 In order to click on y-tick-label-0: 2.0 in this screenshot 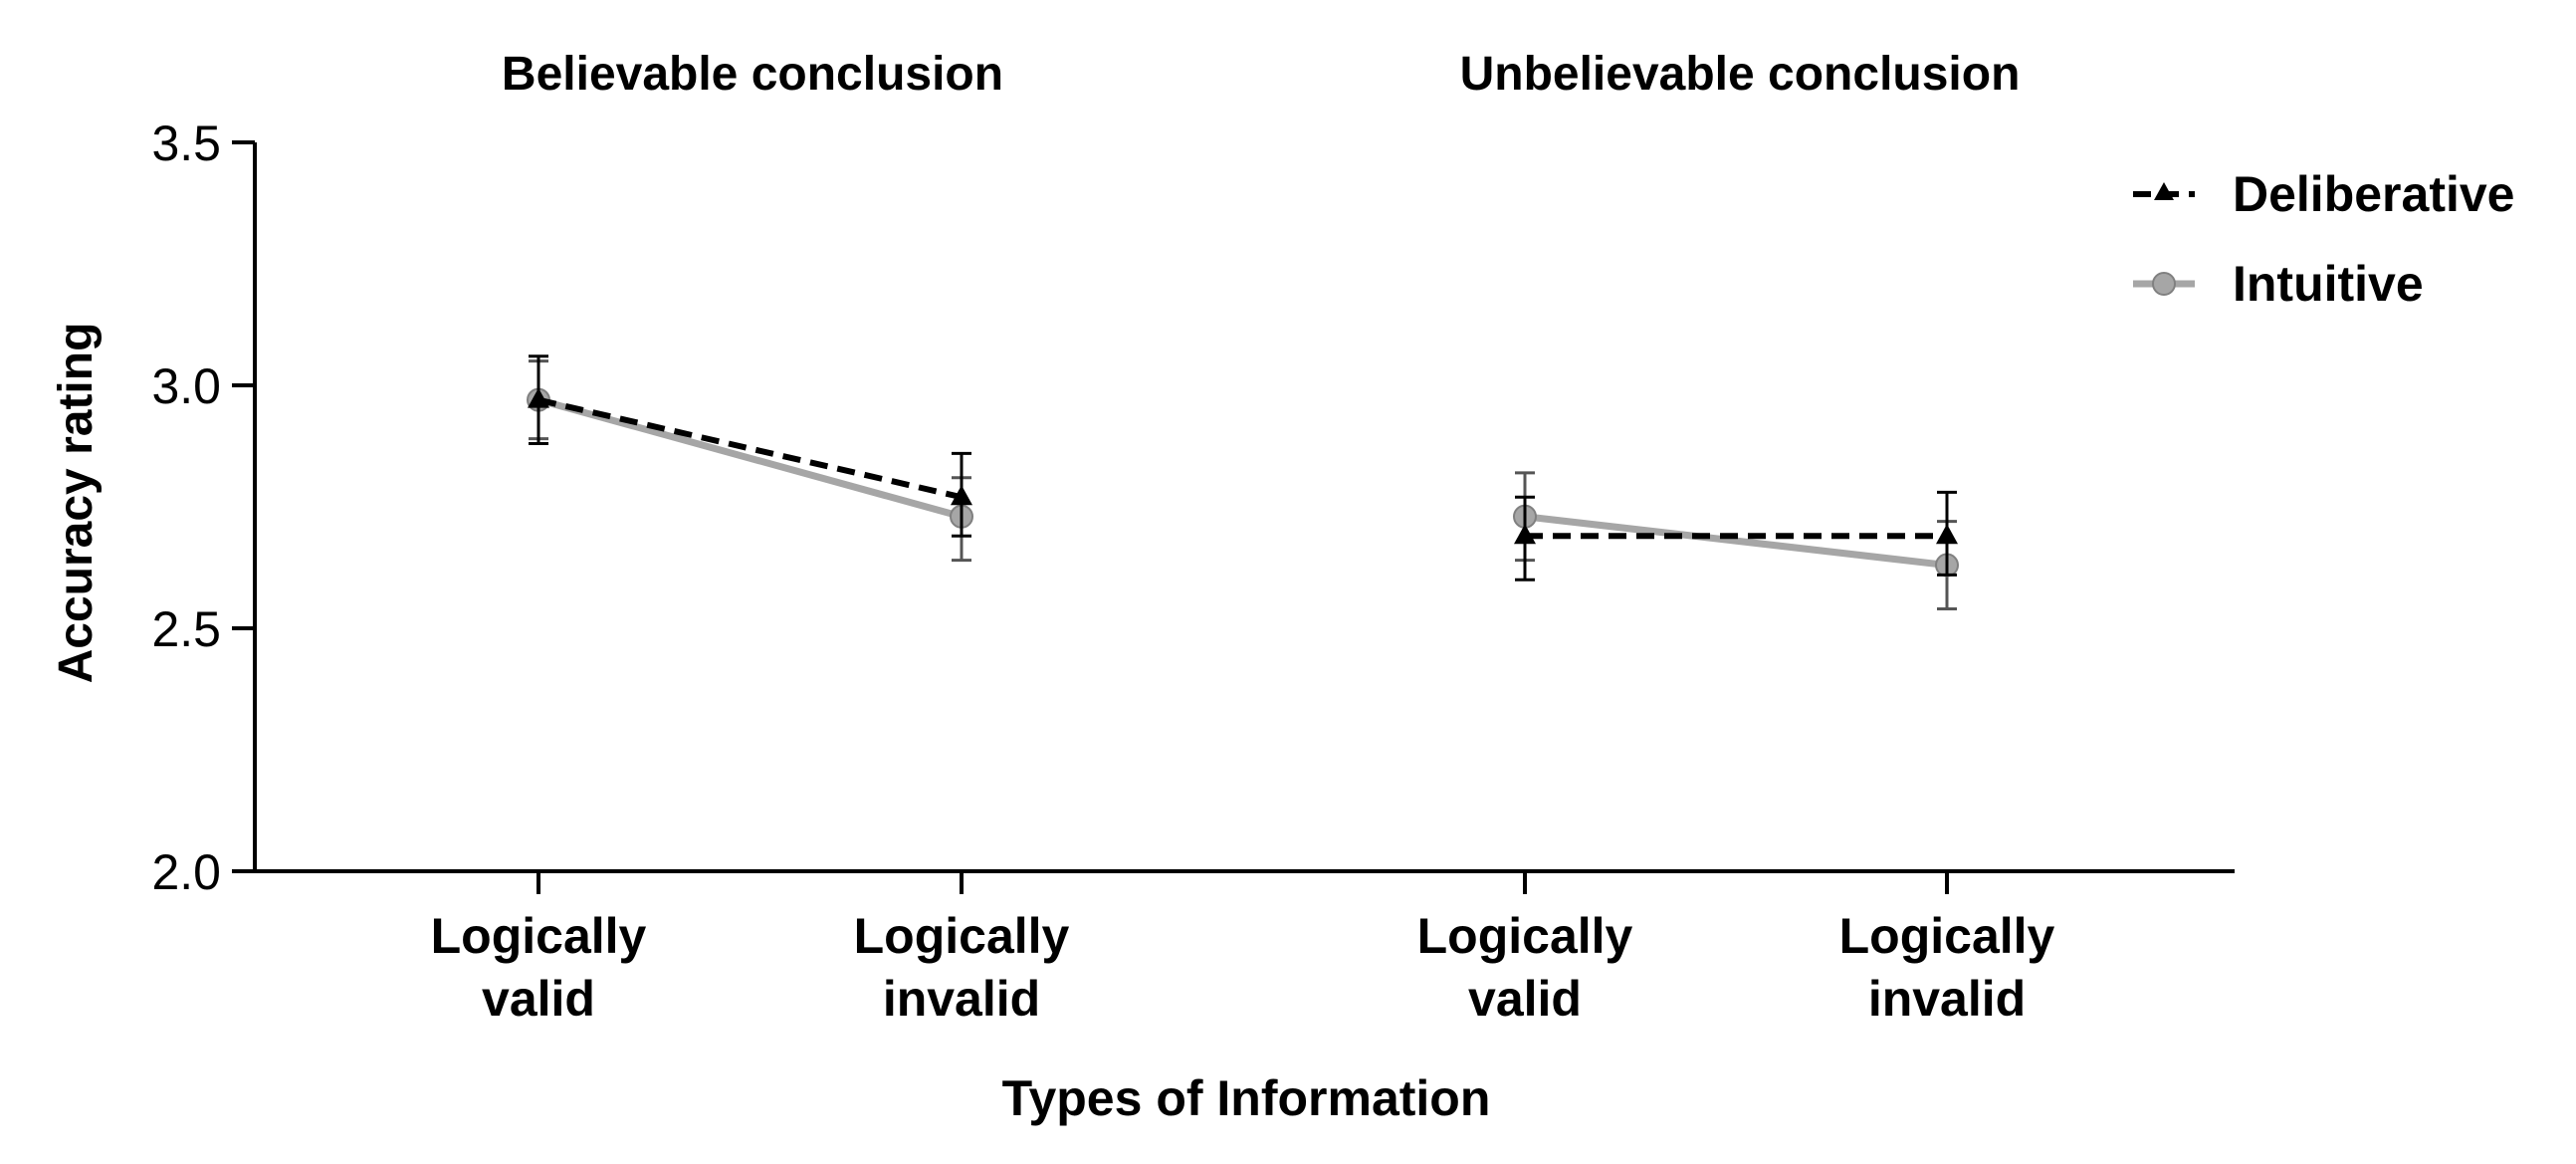, I will do `click(186, 872)`.